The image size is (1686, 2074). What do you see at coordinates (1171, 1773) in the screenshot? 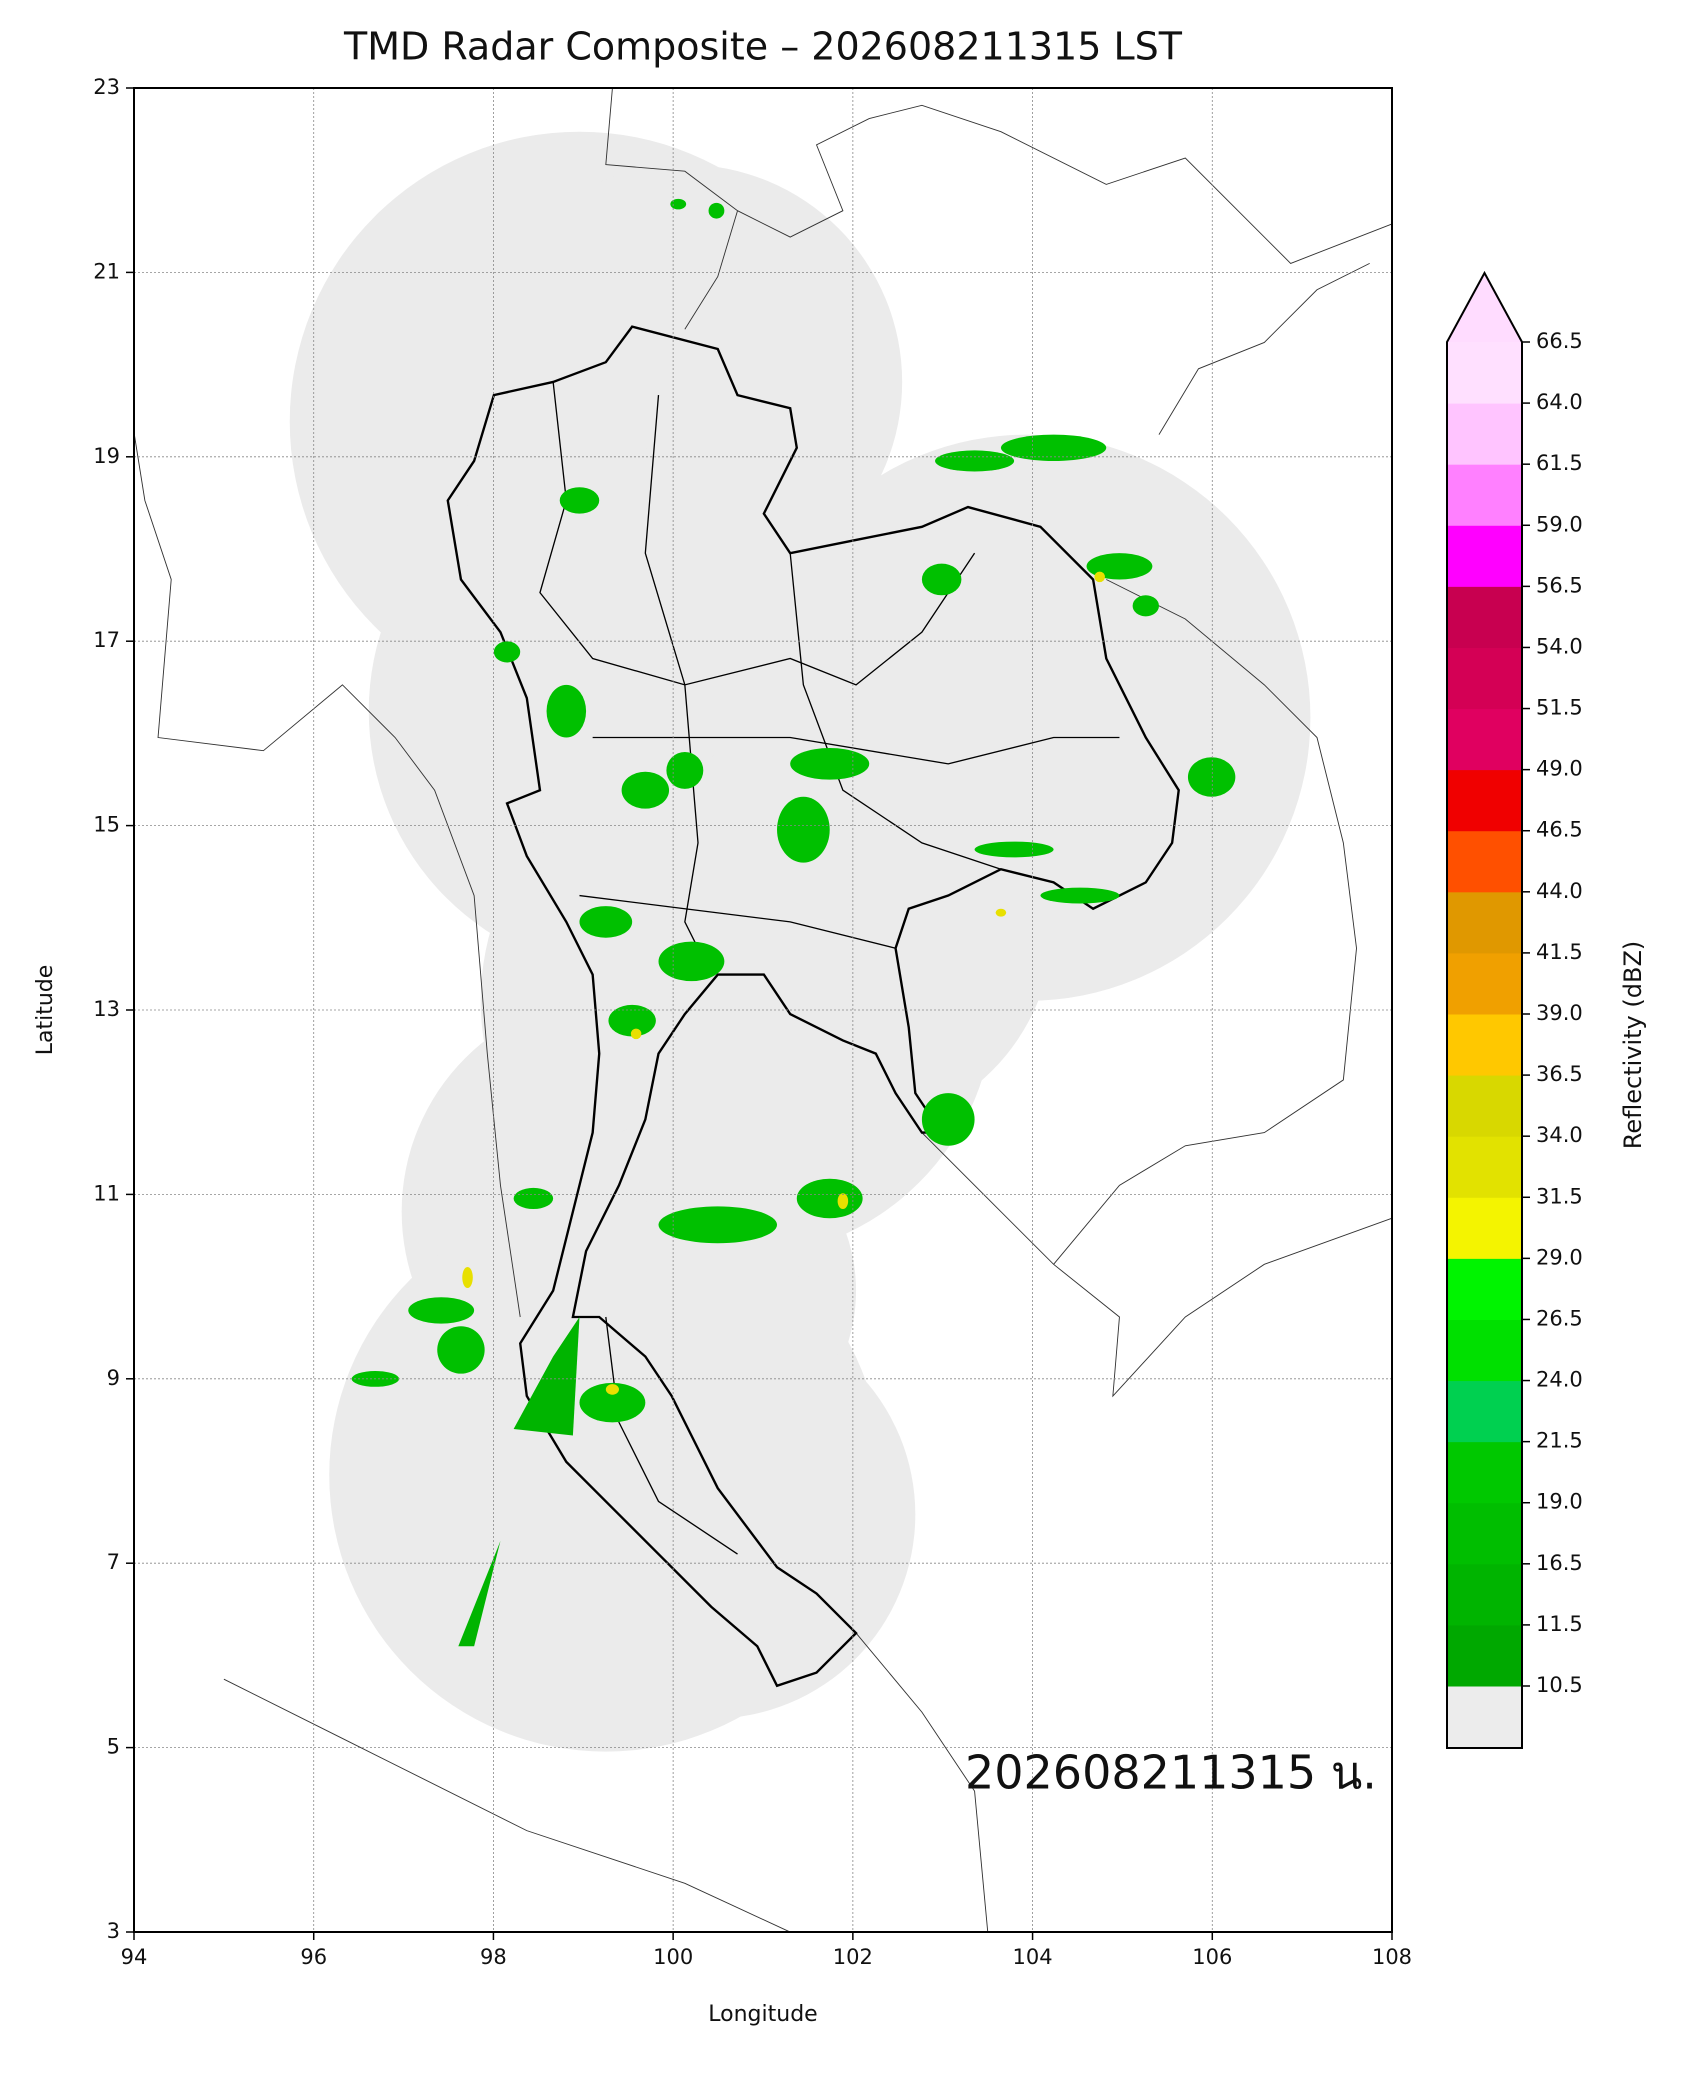
I see `annotation: 202608211315 น.` at bounding box center [1171, 1773].